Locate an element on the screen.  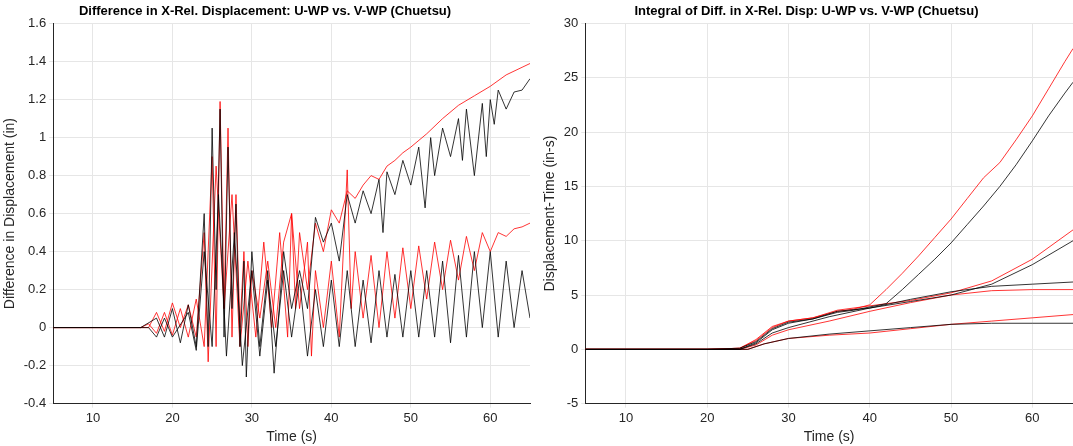
y-tick-label: -5 is located at coordinates (572, 403).